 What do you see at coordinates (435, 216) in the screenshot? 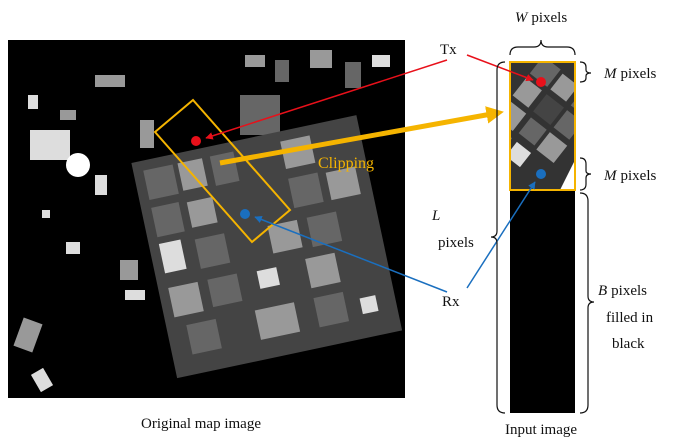
I see `l-symbol: L` at bounding box center [435, 216].